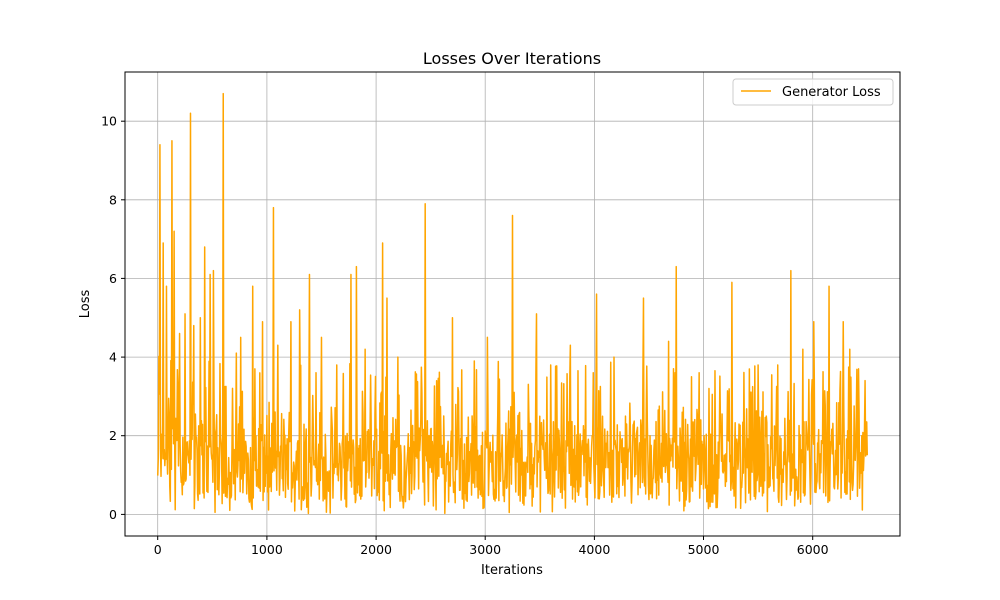  I want to click on y-tick-label: 2, so click(113, 435).